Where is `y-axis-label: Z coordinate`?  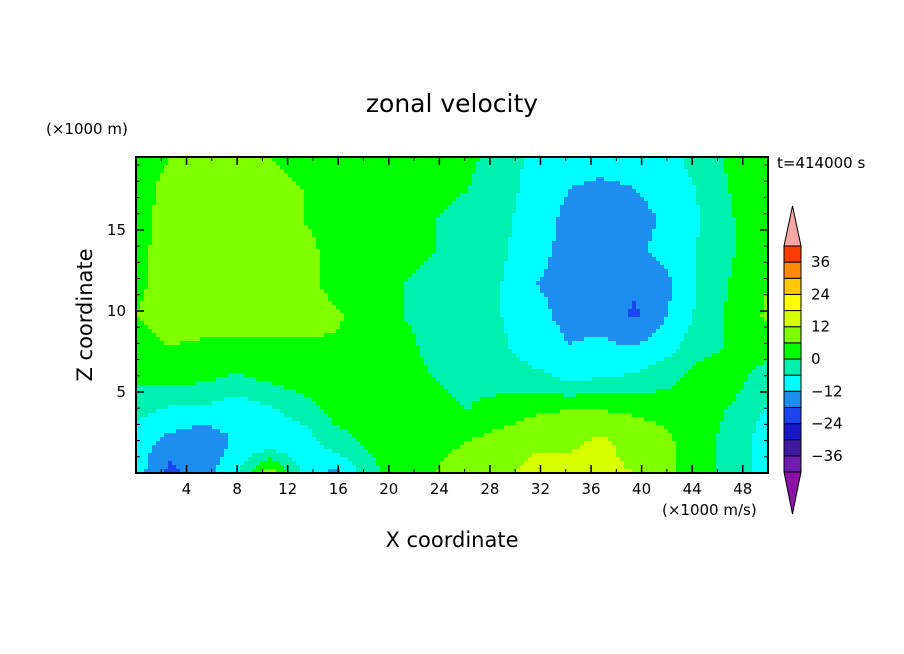
y-axis-label: Z coordinate is located at coordinates (85, 314).